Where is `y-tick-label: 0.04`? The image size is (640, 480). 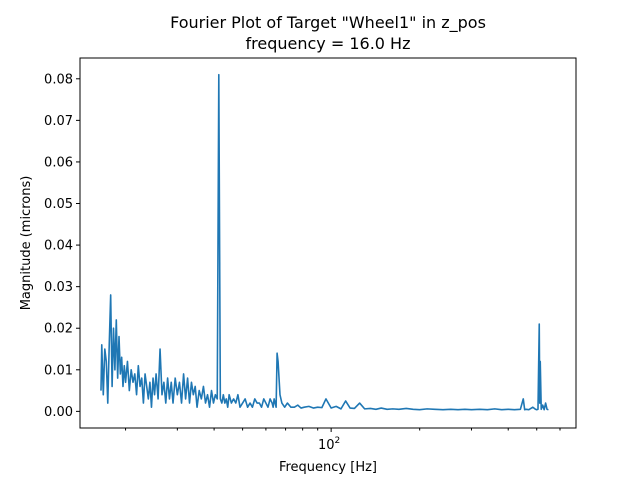 y-tick-label: 0.04 is located at coordinates (58, 246).